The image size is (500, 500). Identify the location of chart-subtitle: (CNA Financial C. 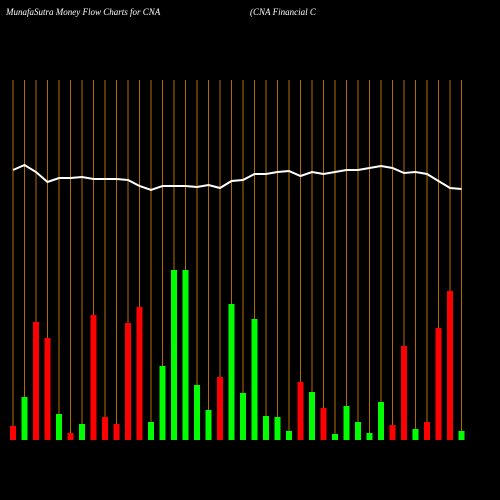
(283, 12).